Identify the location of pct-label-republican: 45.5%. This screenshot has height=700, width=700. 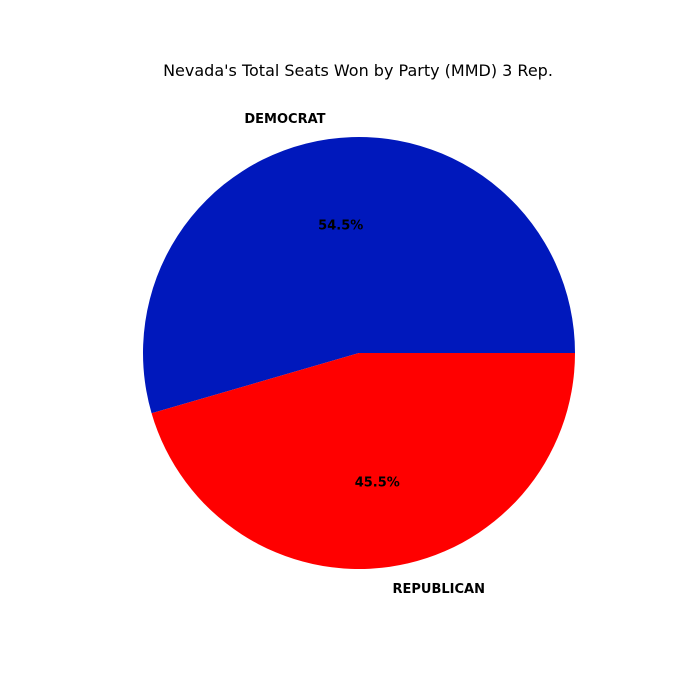
(377, 482).